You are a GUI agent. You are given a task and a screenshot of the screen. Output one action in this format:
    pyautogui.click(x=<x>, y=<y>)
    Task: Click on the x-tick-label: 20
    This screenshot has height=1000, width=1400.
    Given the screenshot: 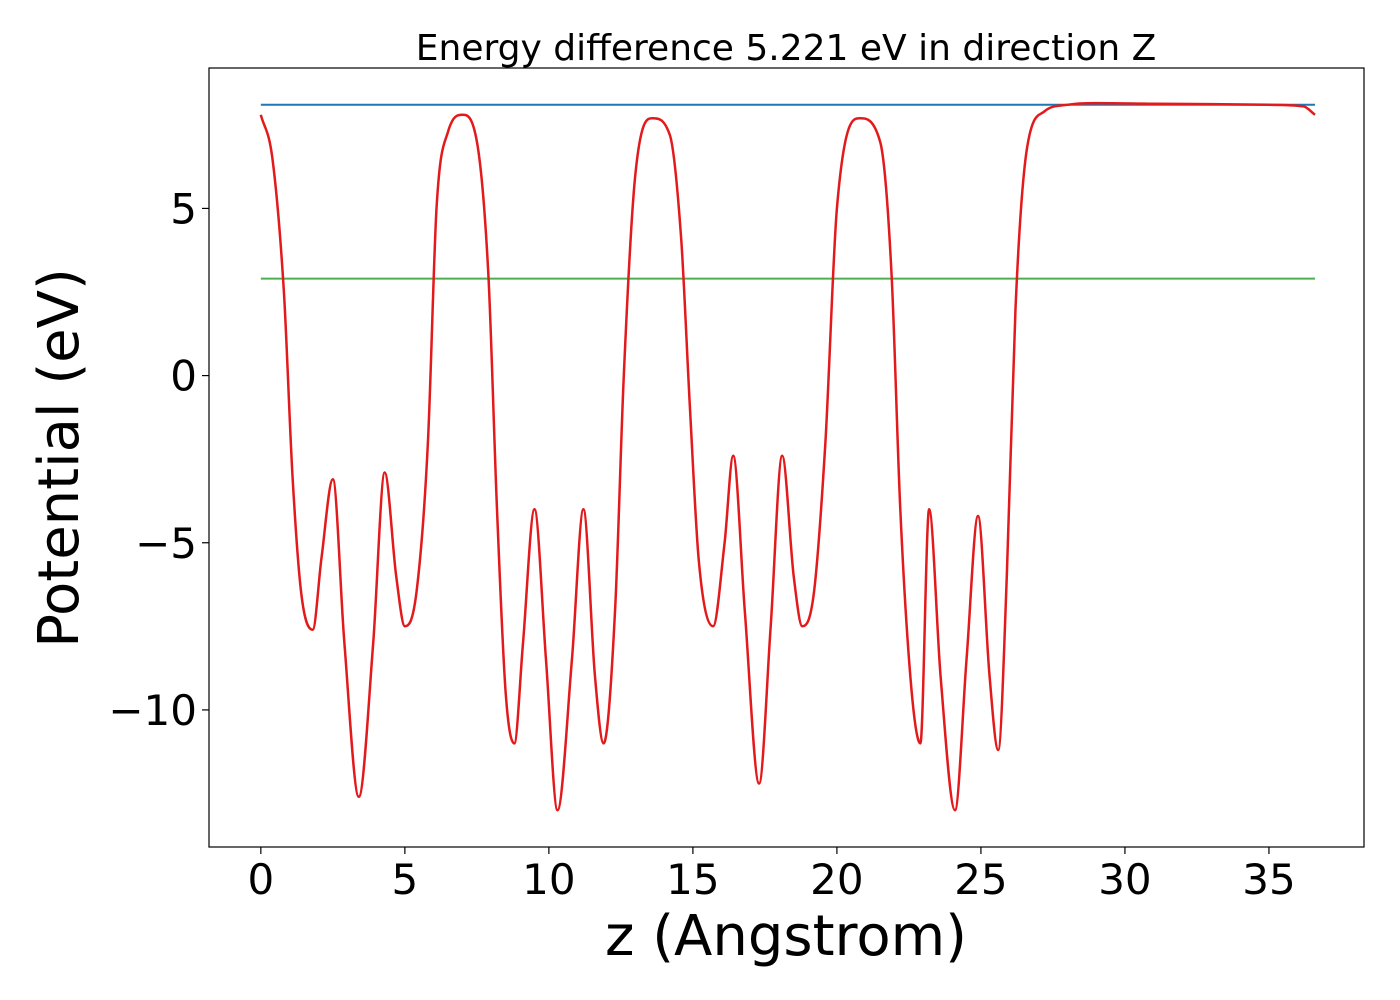 What is the action you would take?
    pyautogui.click(x=836, y=879)
    